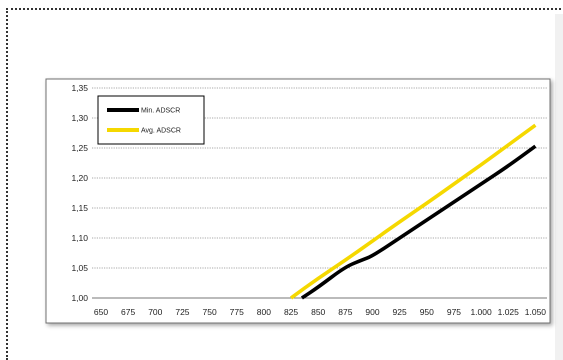 This screenshot has height=360, width=563. Describe the element at coordinates (79, 178) in the screenshot. I see `y-tick-label: 1,20` at that location.